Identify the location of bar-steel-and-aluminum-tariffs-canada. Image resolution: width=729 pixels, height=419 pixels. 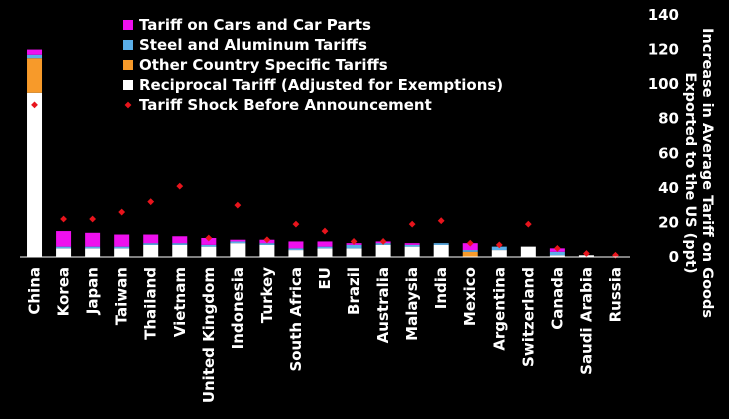
(557, 253).